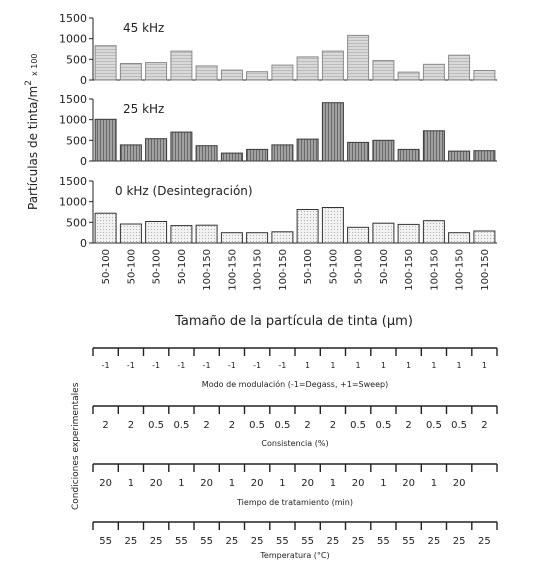 The height and width of the screenshot is (580, 538). I want to click on condition-label: Modo de modulación (-1=Degass, +1=Sweep), so click(295, 384).